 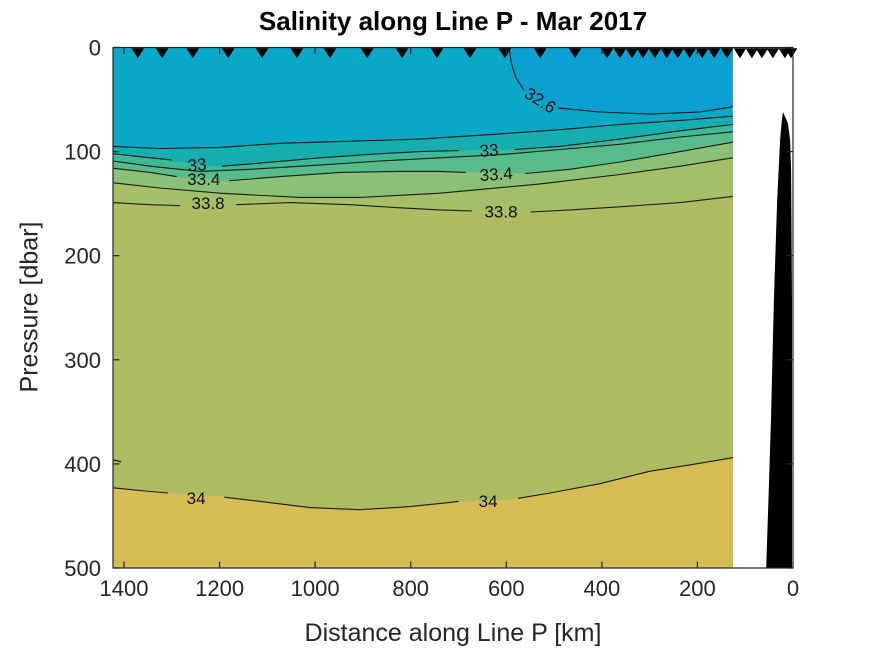 What do you see at coordinates (453, 21) in the screenshot?
I see `chart-title: Salinity along Line P - Mar 2017` at bounding box center [453, 21].